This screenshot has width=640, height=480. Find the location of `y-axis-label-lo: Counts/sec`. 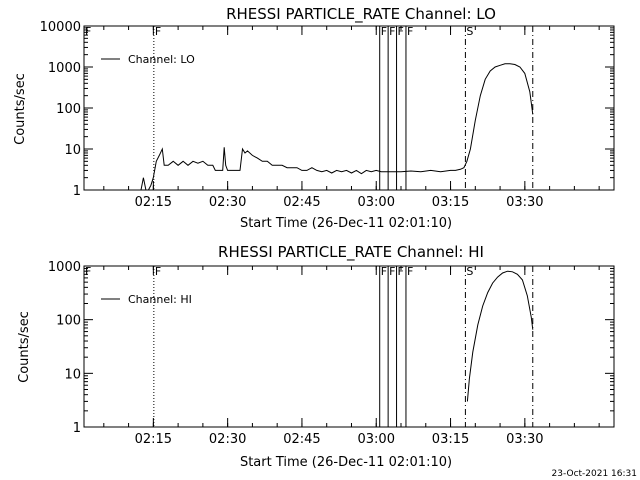

y-axis-label-lo: Counts/sec is located at coordinates (20, 109).